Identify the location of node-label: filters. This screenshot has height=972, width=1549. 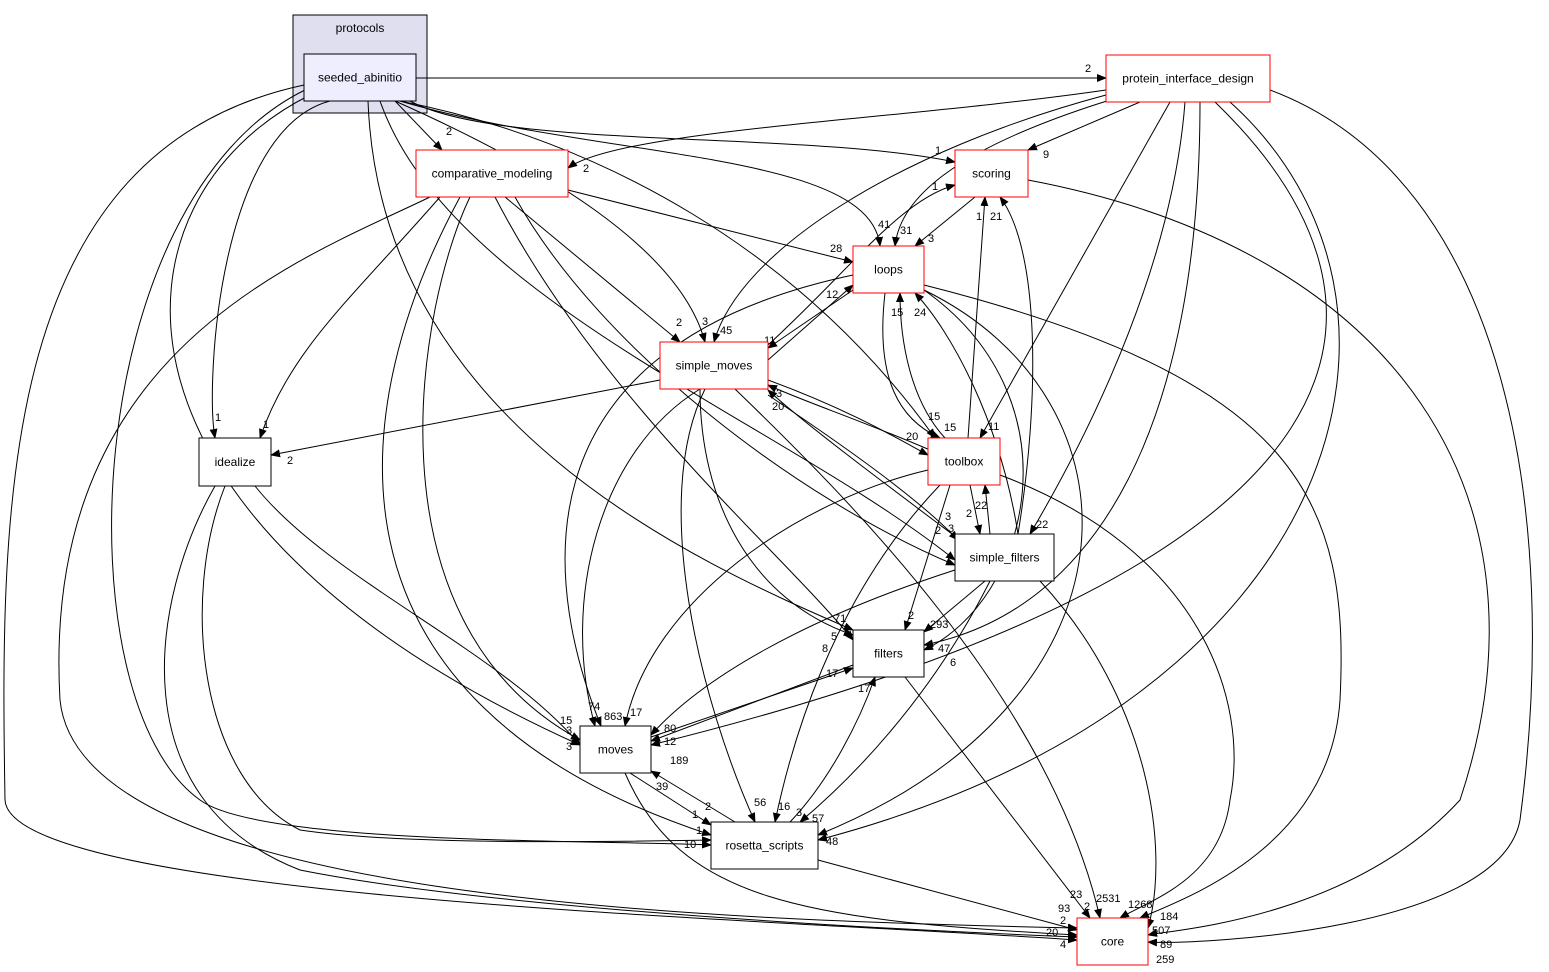
(888, 654).